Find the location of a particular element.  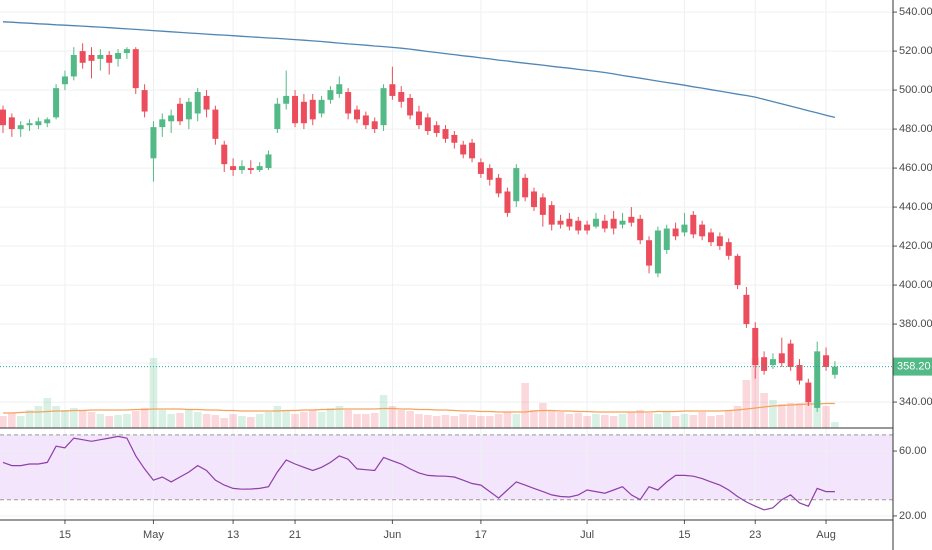

y-tick-label: 500.00 is located at coordinates (915, 90).